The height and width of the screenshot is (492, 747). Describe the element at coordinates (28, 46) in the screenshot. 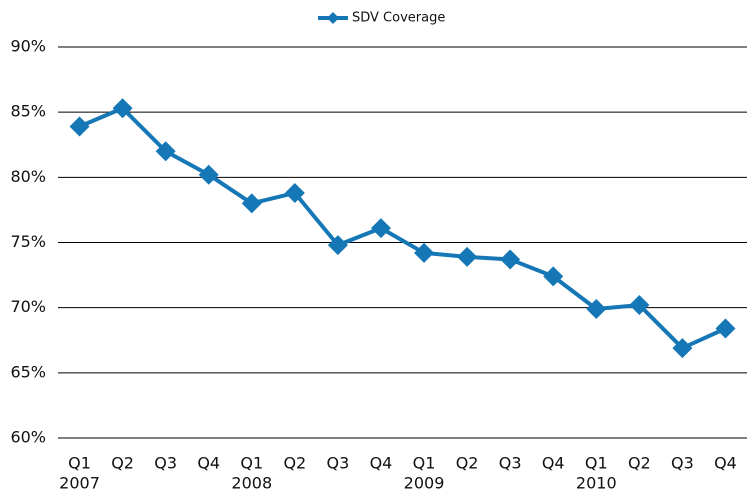

I see `y-tick-label: 90%` at that location.